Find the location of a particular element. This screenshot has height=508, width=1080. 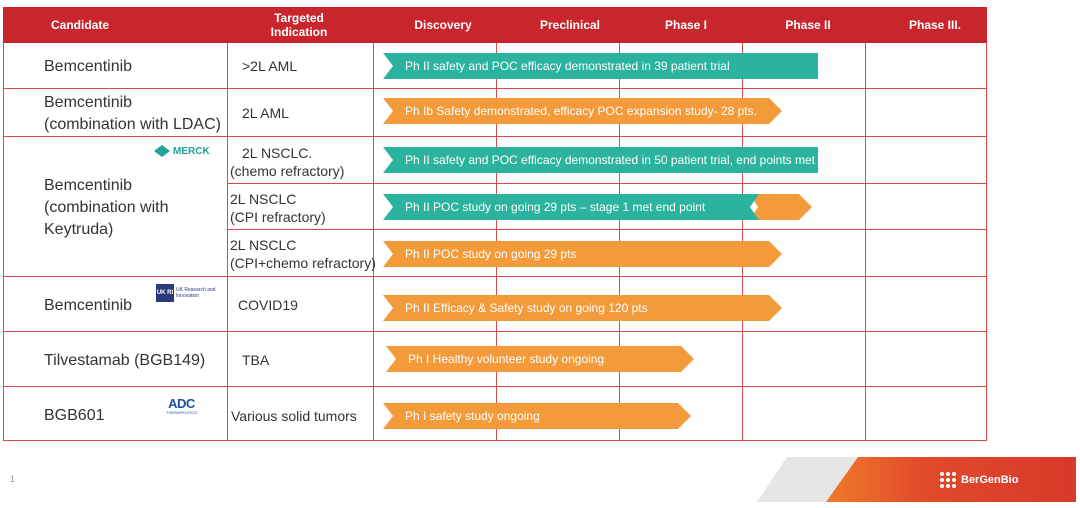

indication: 2L NSCLC (CPI refractory) is located at coordinates (278, 208).